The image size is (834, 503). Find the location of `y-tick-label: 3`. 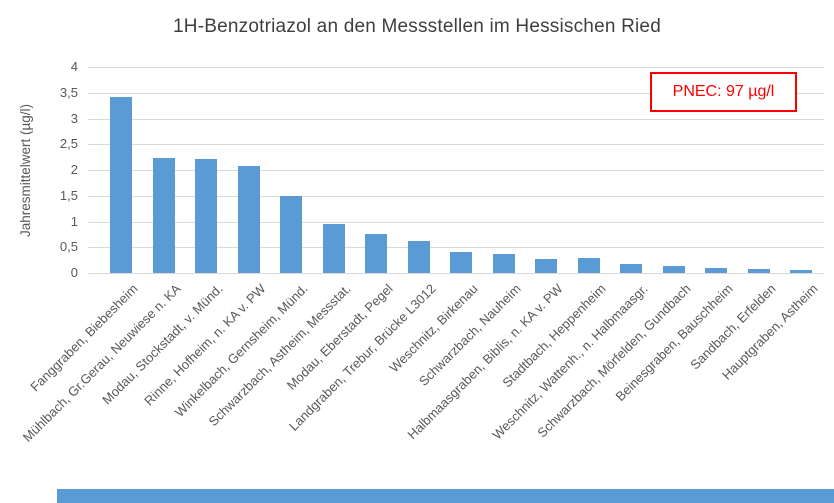

y-tick-label: 3 is located at coordinates (74, 118).